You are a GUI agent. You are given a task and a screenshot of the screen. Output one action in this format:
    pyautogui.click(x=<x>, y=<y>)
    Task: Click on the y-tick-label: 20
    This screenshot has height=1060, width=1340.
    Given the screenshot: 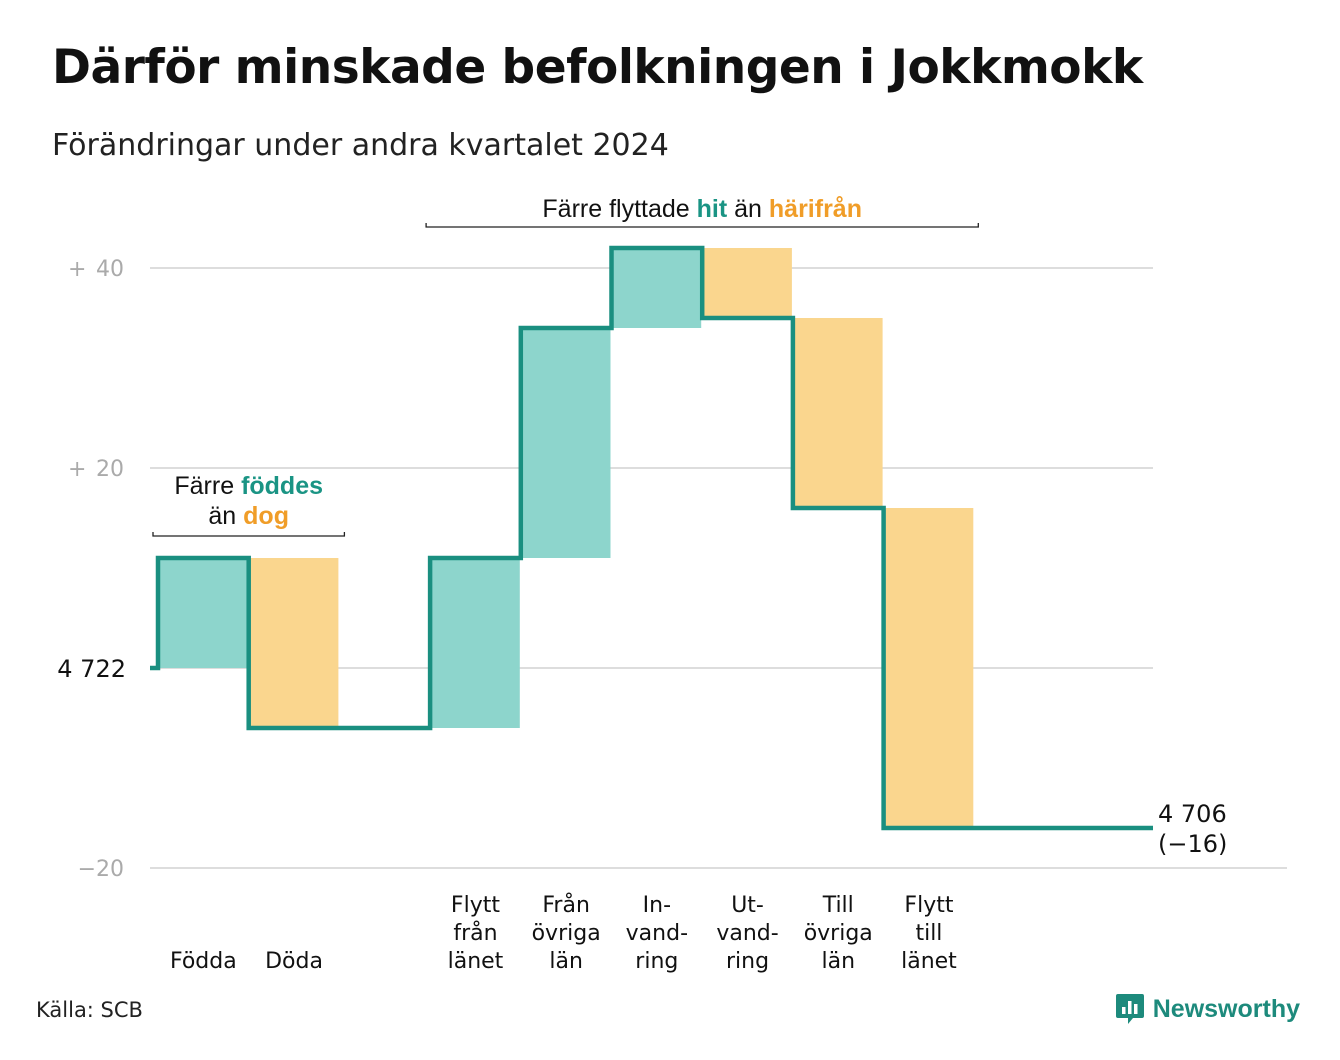 What is the action you would take?
    pyautogui.click(x=110, y=469)
    